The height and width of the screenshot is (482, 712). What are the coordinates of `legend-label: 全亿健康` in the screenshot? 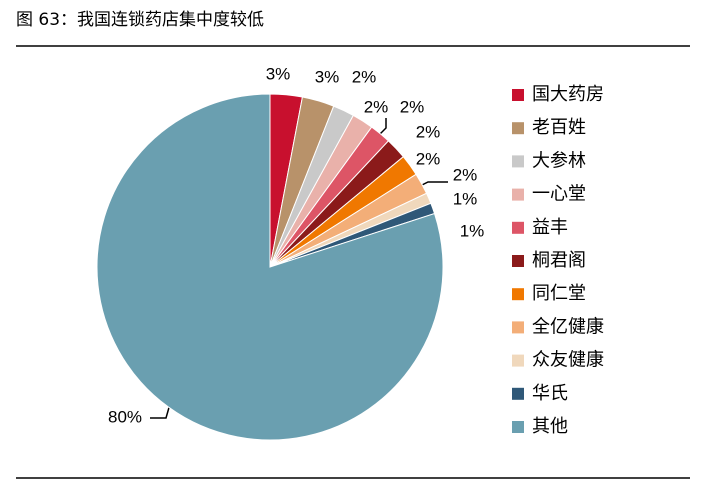 It's located at (568, 326).